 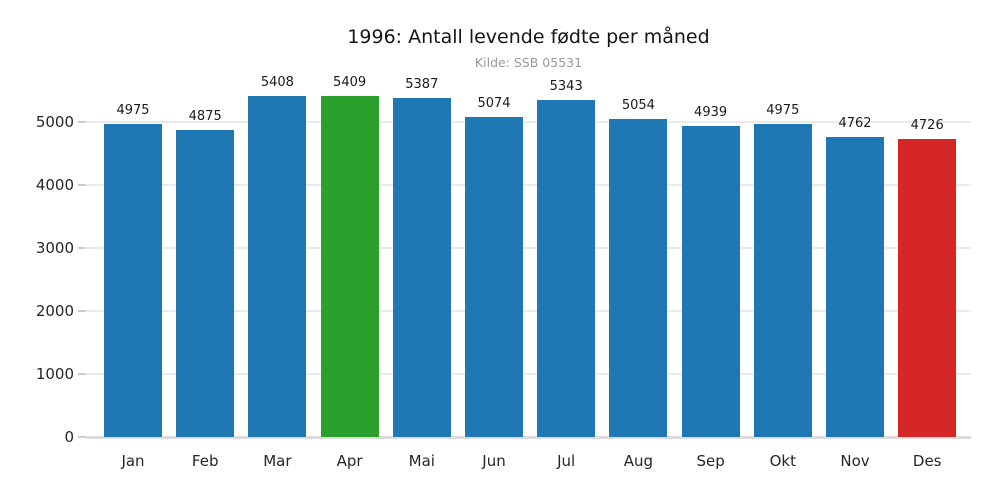 I want to click on x-tick-label-jul: Jul, so click(x=566, y=461).